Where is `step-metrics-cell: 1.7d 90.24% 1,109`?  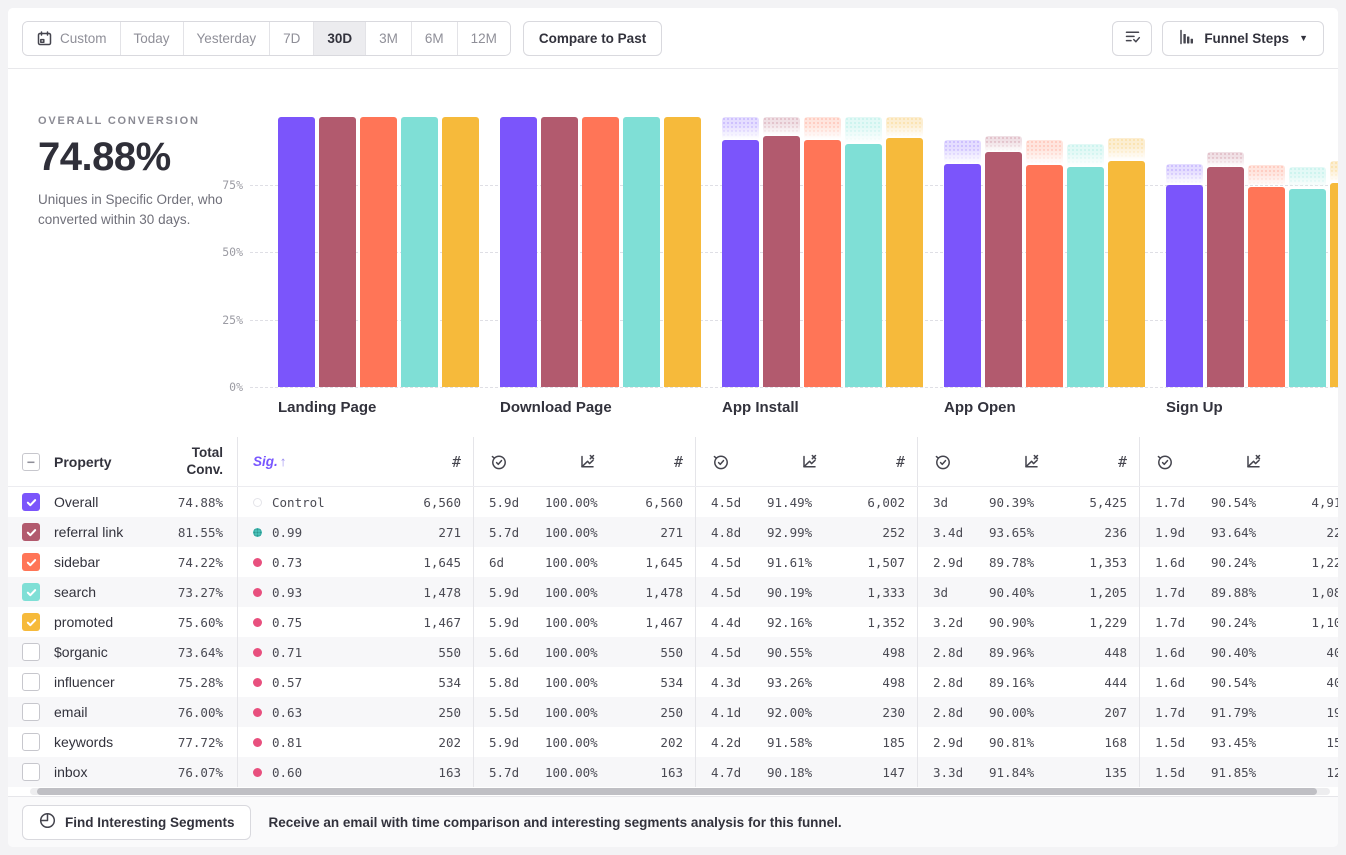
step-metrics-cell: 1.7d 90.24% 1,109 is located at coordinates (1238, 622).